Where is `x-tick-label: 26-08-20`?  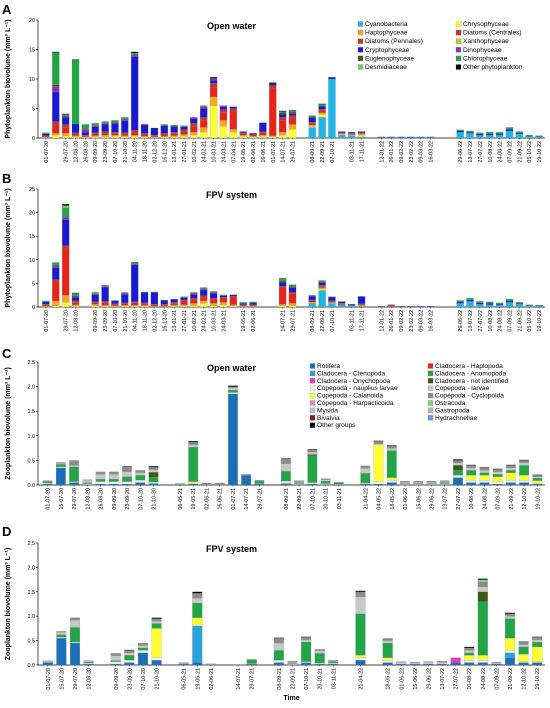
x-tick-label: 26-08-20 is located at coordinates (86, 152).